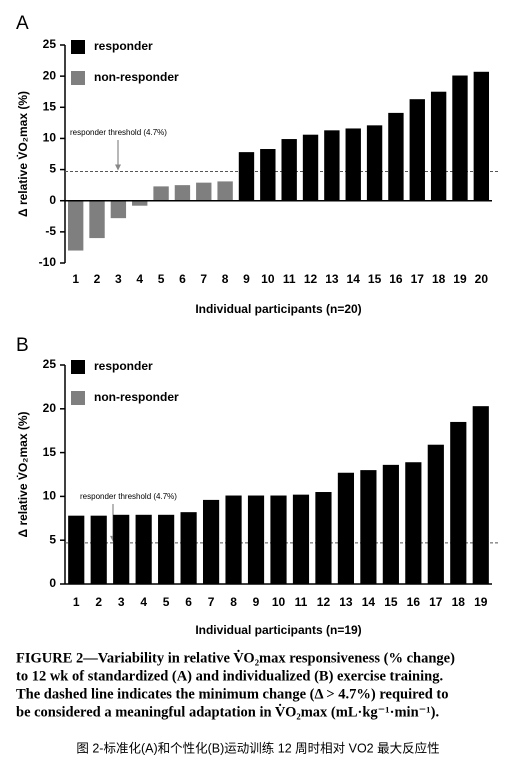  Describe the element at coordinates (278, 309) in the screenshot. I see `x-axis-label: Individual participants (n=20)` at that location.